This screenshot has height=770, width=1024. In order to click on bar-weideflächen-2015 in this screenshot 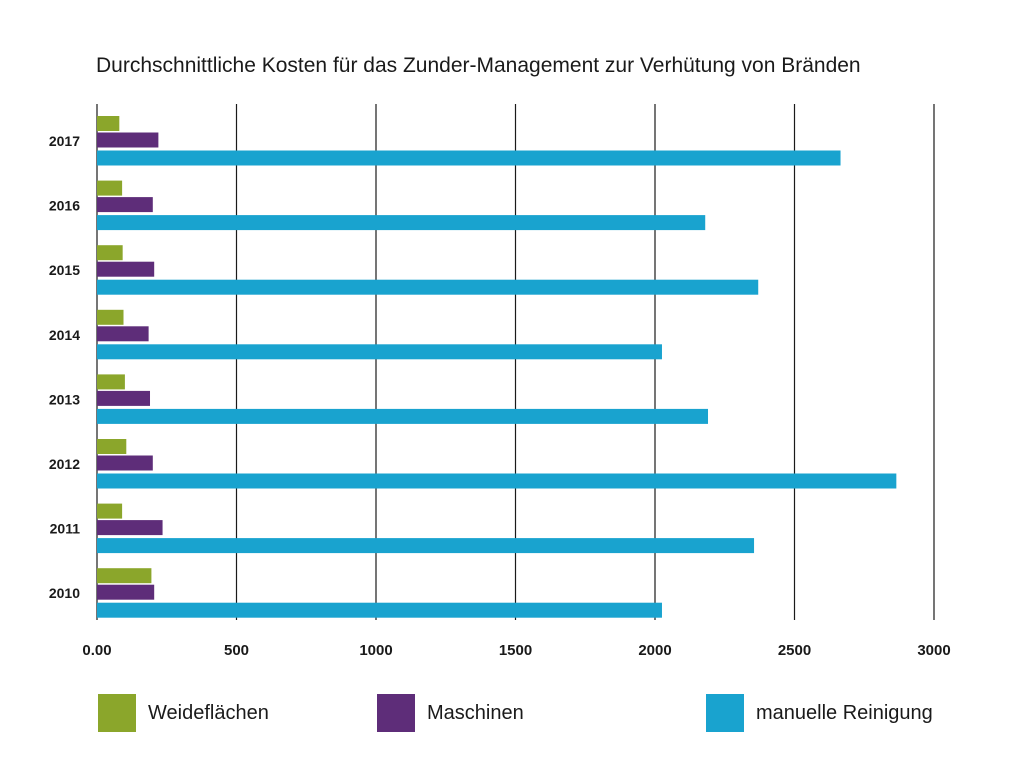, I will do `click(110, 253)`.